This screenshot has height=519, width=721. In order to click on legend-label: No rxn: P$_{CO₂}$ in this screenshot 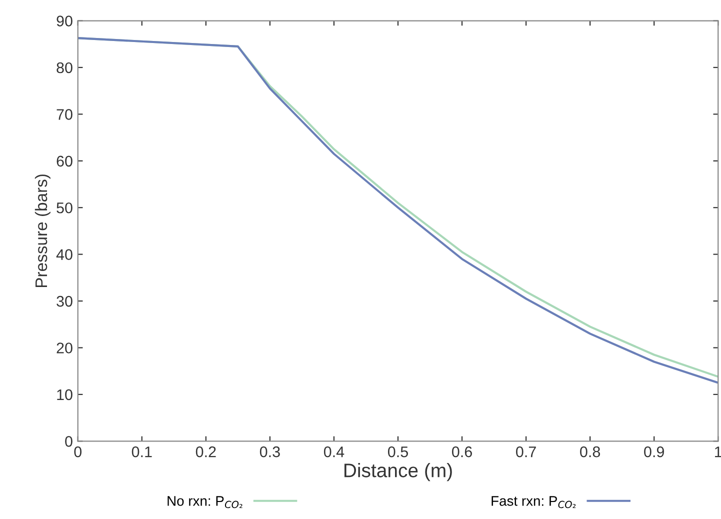, I will do `click(205, 502)`.